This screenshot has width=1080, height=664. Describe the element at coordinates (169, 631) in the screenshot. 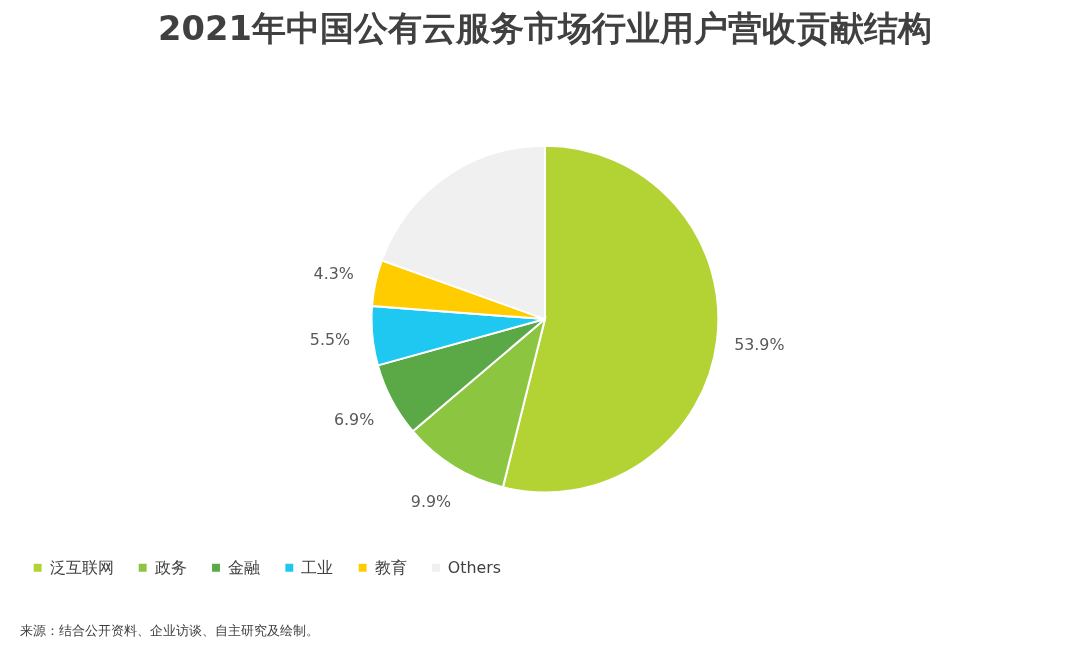

I see `source-note: 来源：结合公开资料、企业访谈、自主研究及绘制。` at that location.